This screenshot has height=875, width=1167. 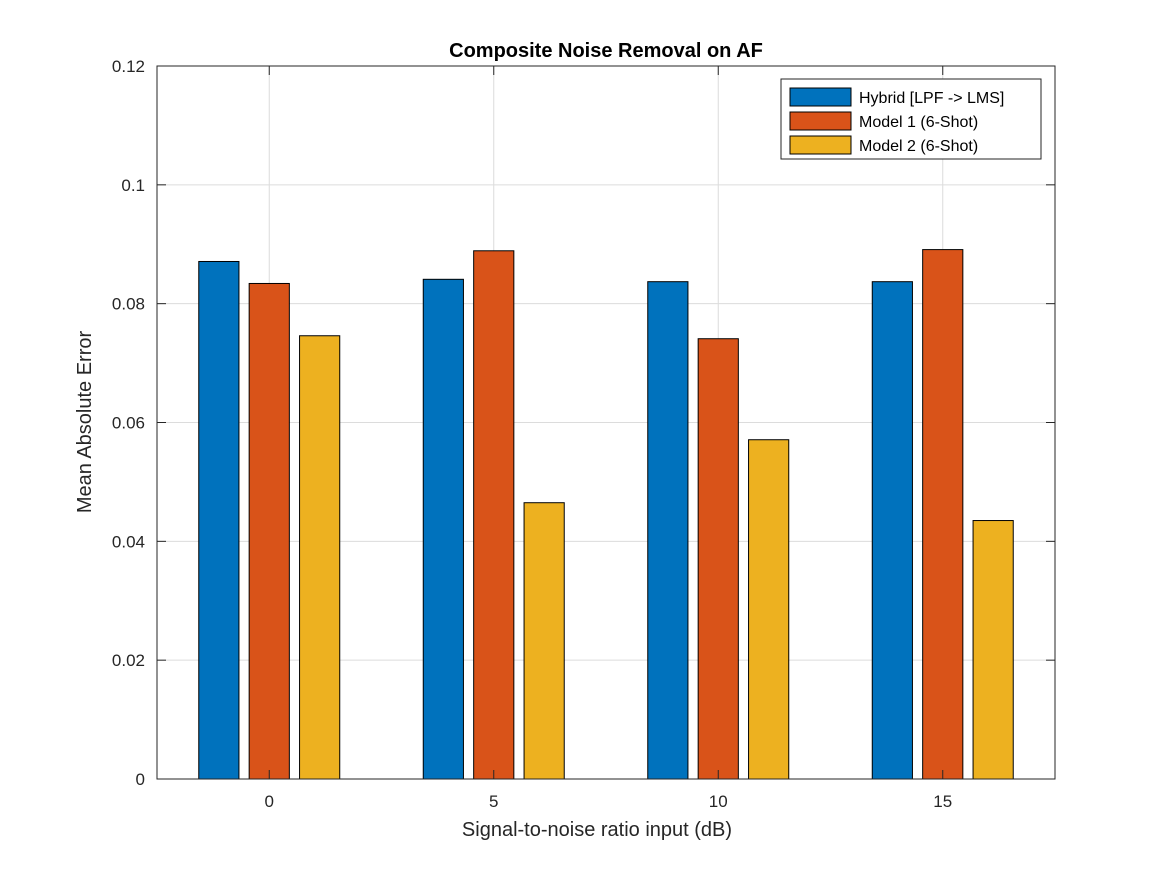 What do you see at coordinates (133, 185) in the screenshot?
I see `y-tick-label: 0.1` at bounding box center [133, 185].